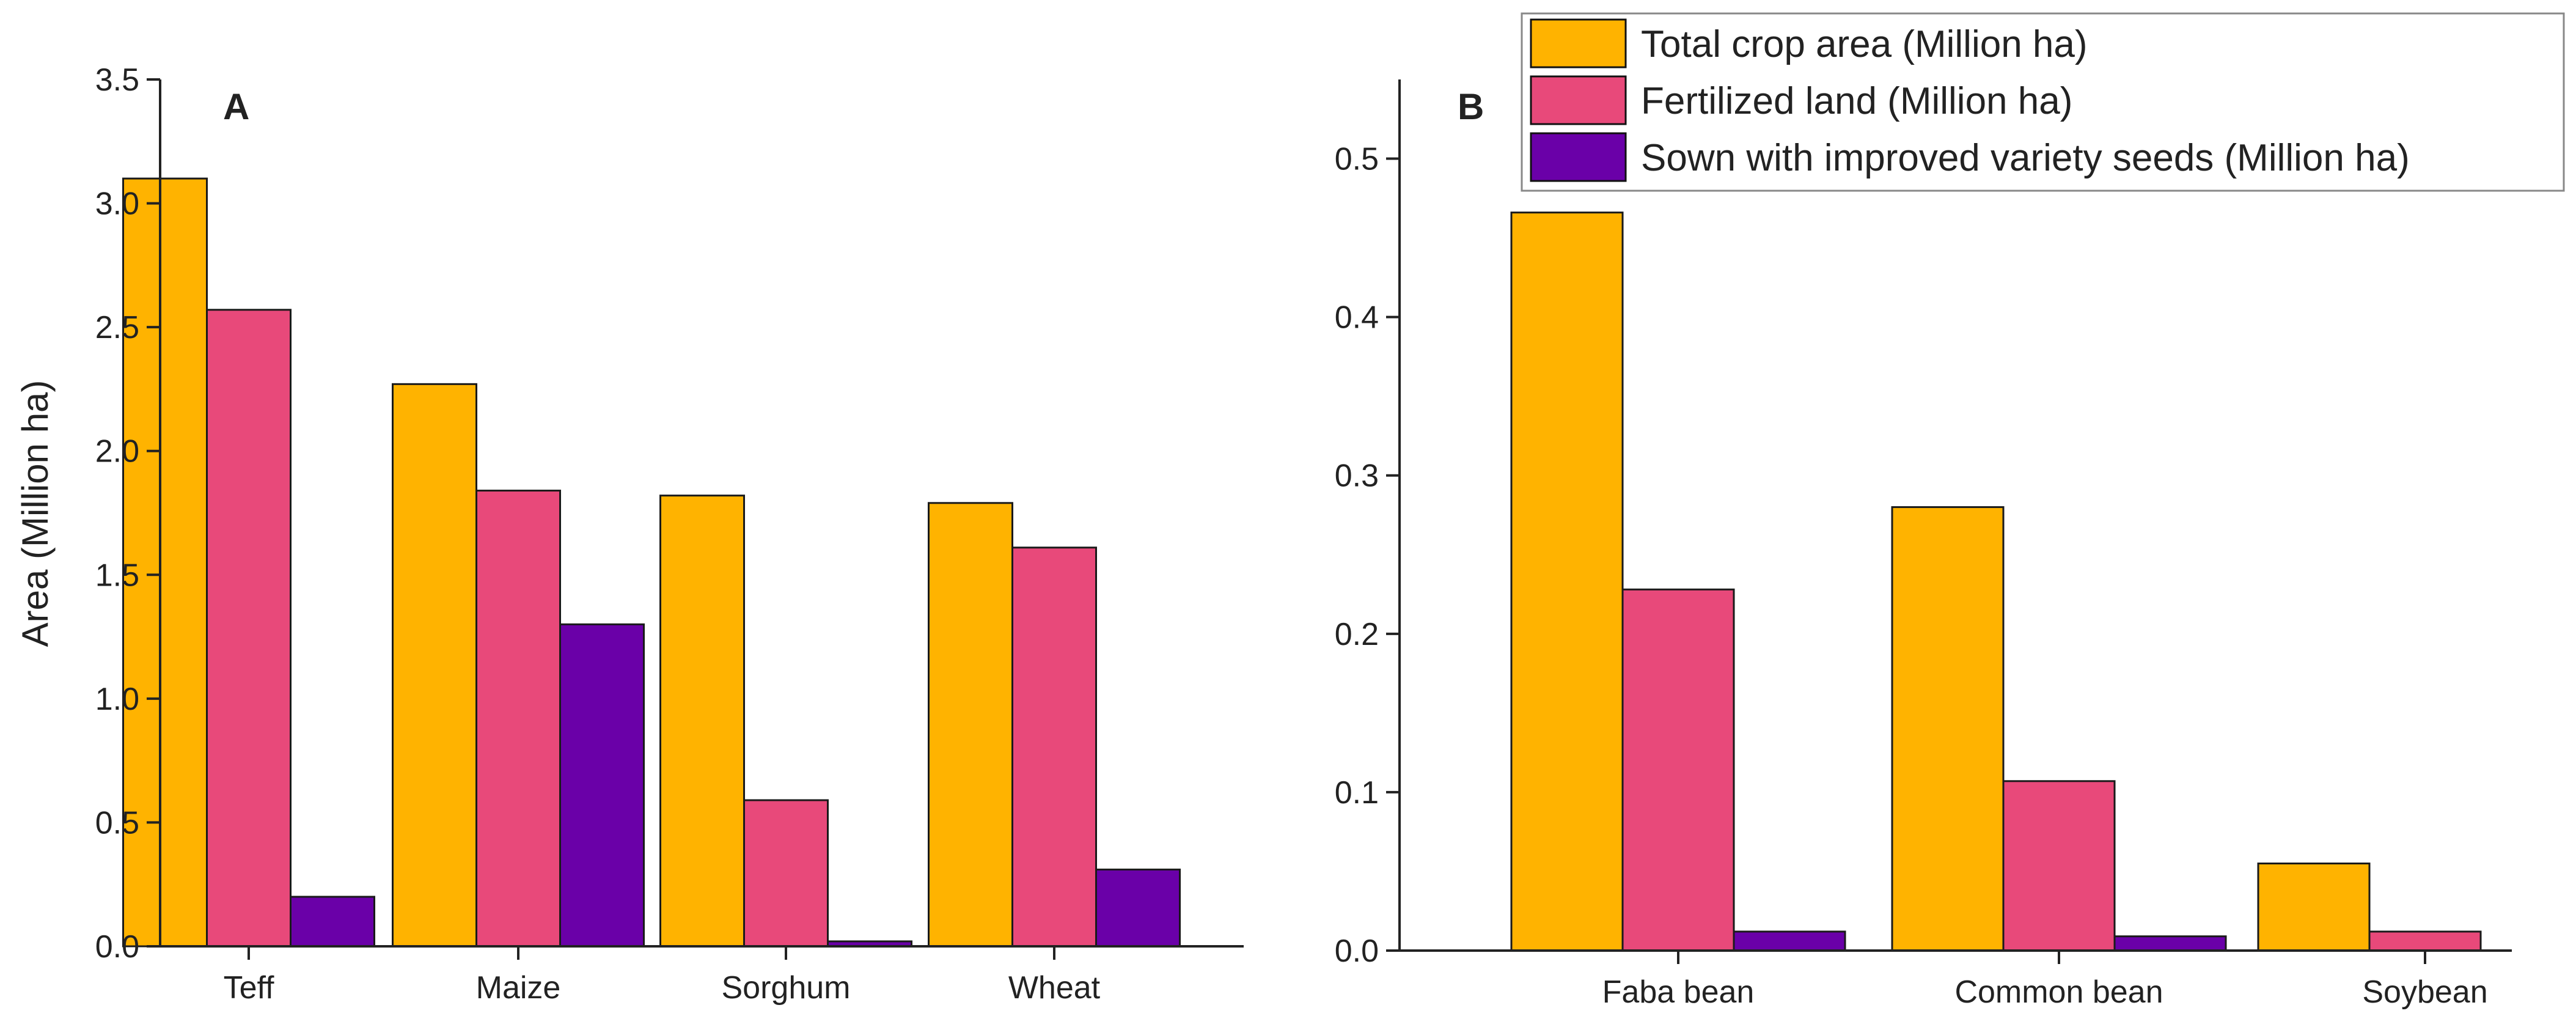 This screenshot has width=2576, height=1027. What do you see at coordinates (35, 513) in the screenshot?
I see `panel-a-y-axis-title: Area (Million ha)` at bounding box center [35, 513].